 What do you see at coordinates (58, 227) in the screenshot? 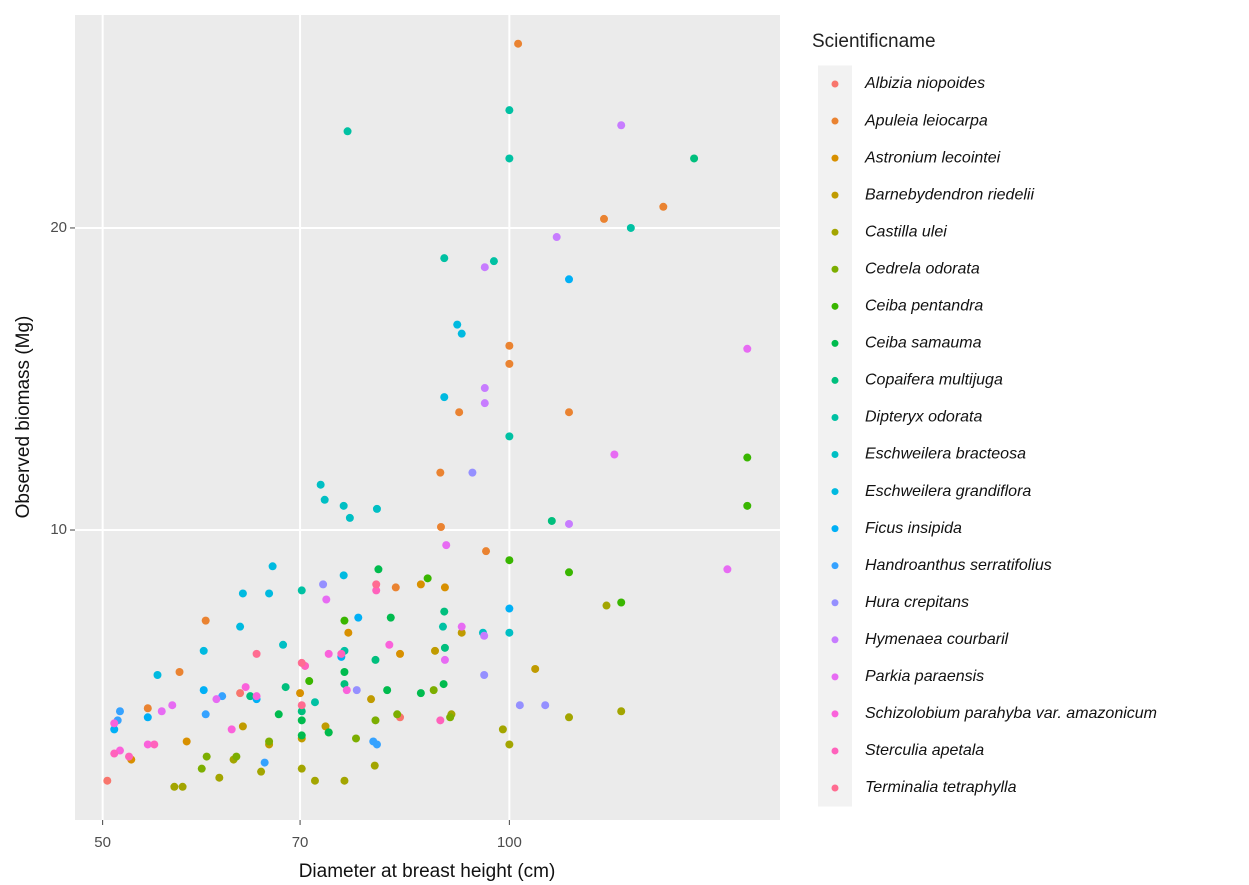
I see `y-tick-label: 20` at bounding box center [58, 227].